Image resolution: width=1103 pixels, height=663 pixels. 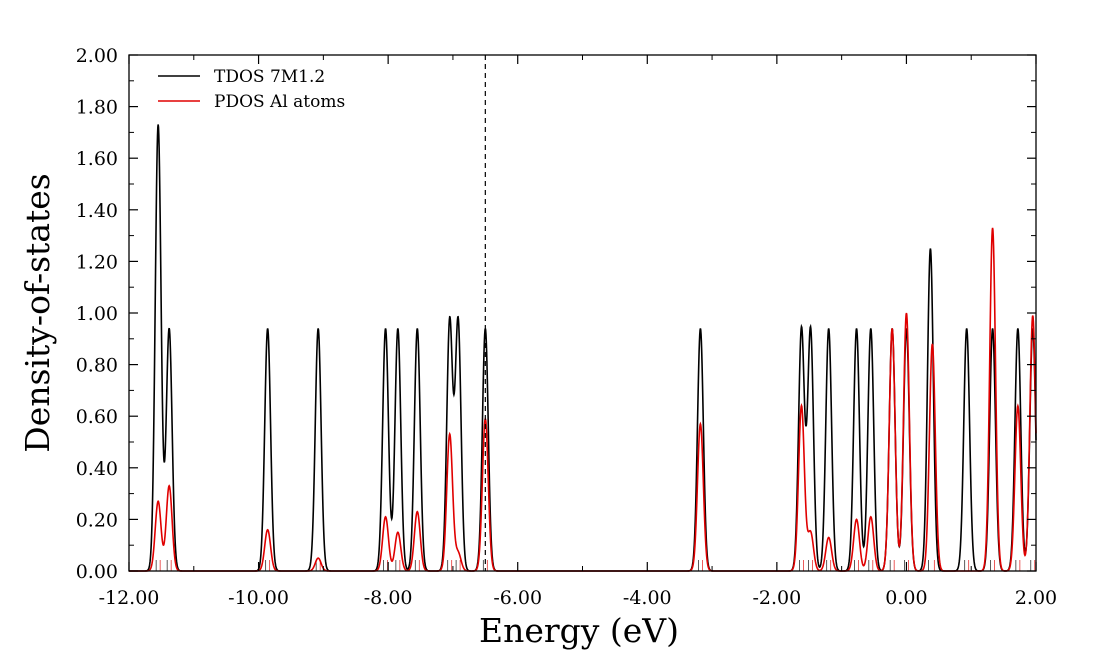 I want to click on x-tick-label: 2.00, so click(x=1036, y=598).